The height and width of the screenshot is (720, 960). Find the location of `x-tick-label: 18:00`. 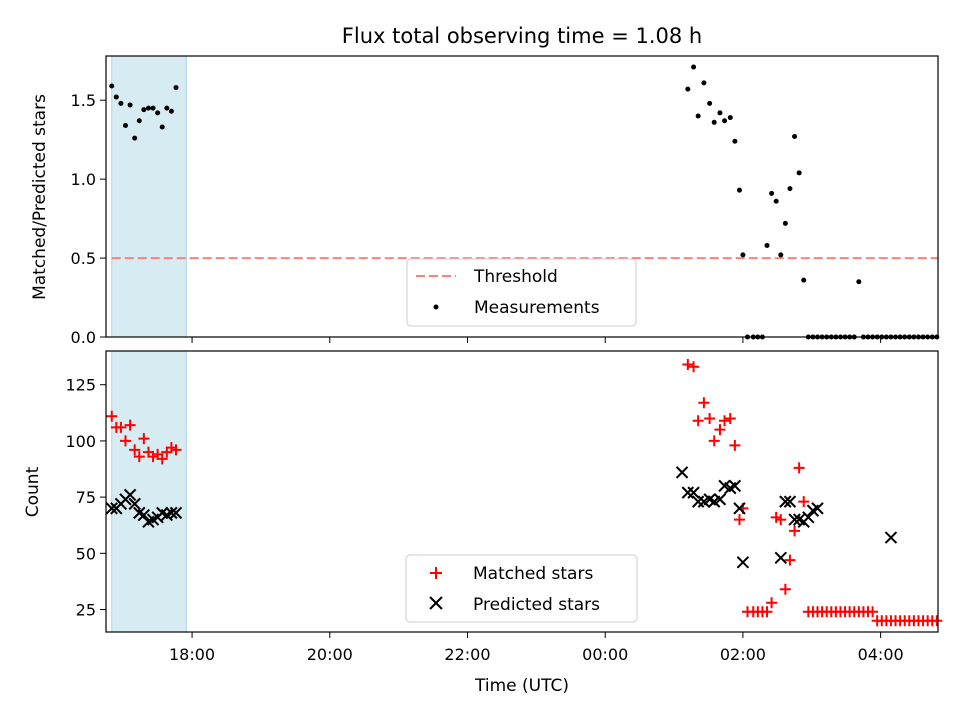

x-tick-label: 18:00 is located at coordinates (192, 654).